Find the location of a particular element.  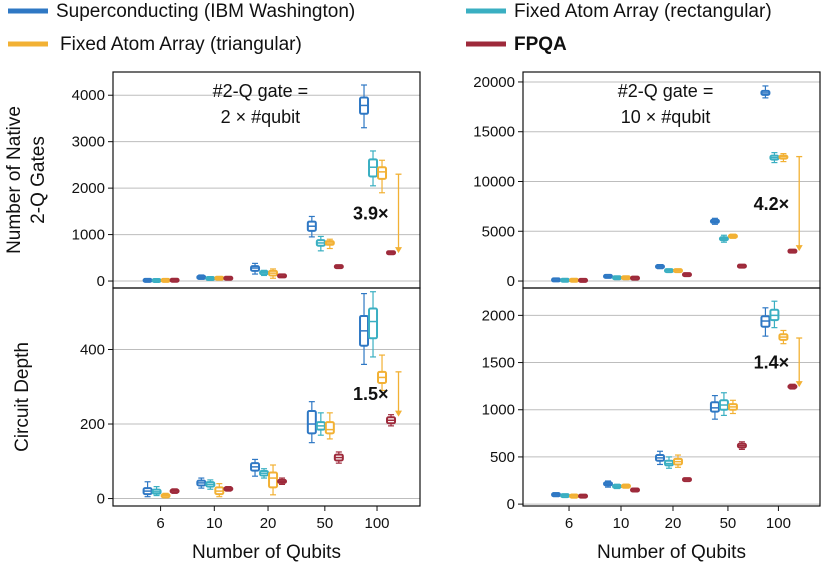

box-bl-100-s4 is located at coordinates (391, 420).